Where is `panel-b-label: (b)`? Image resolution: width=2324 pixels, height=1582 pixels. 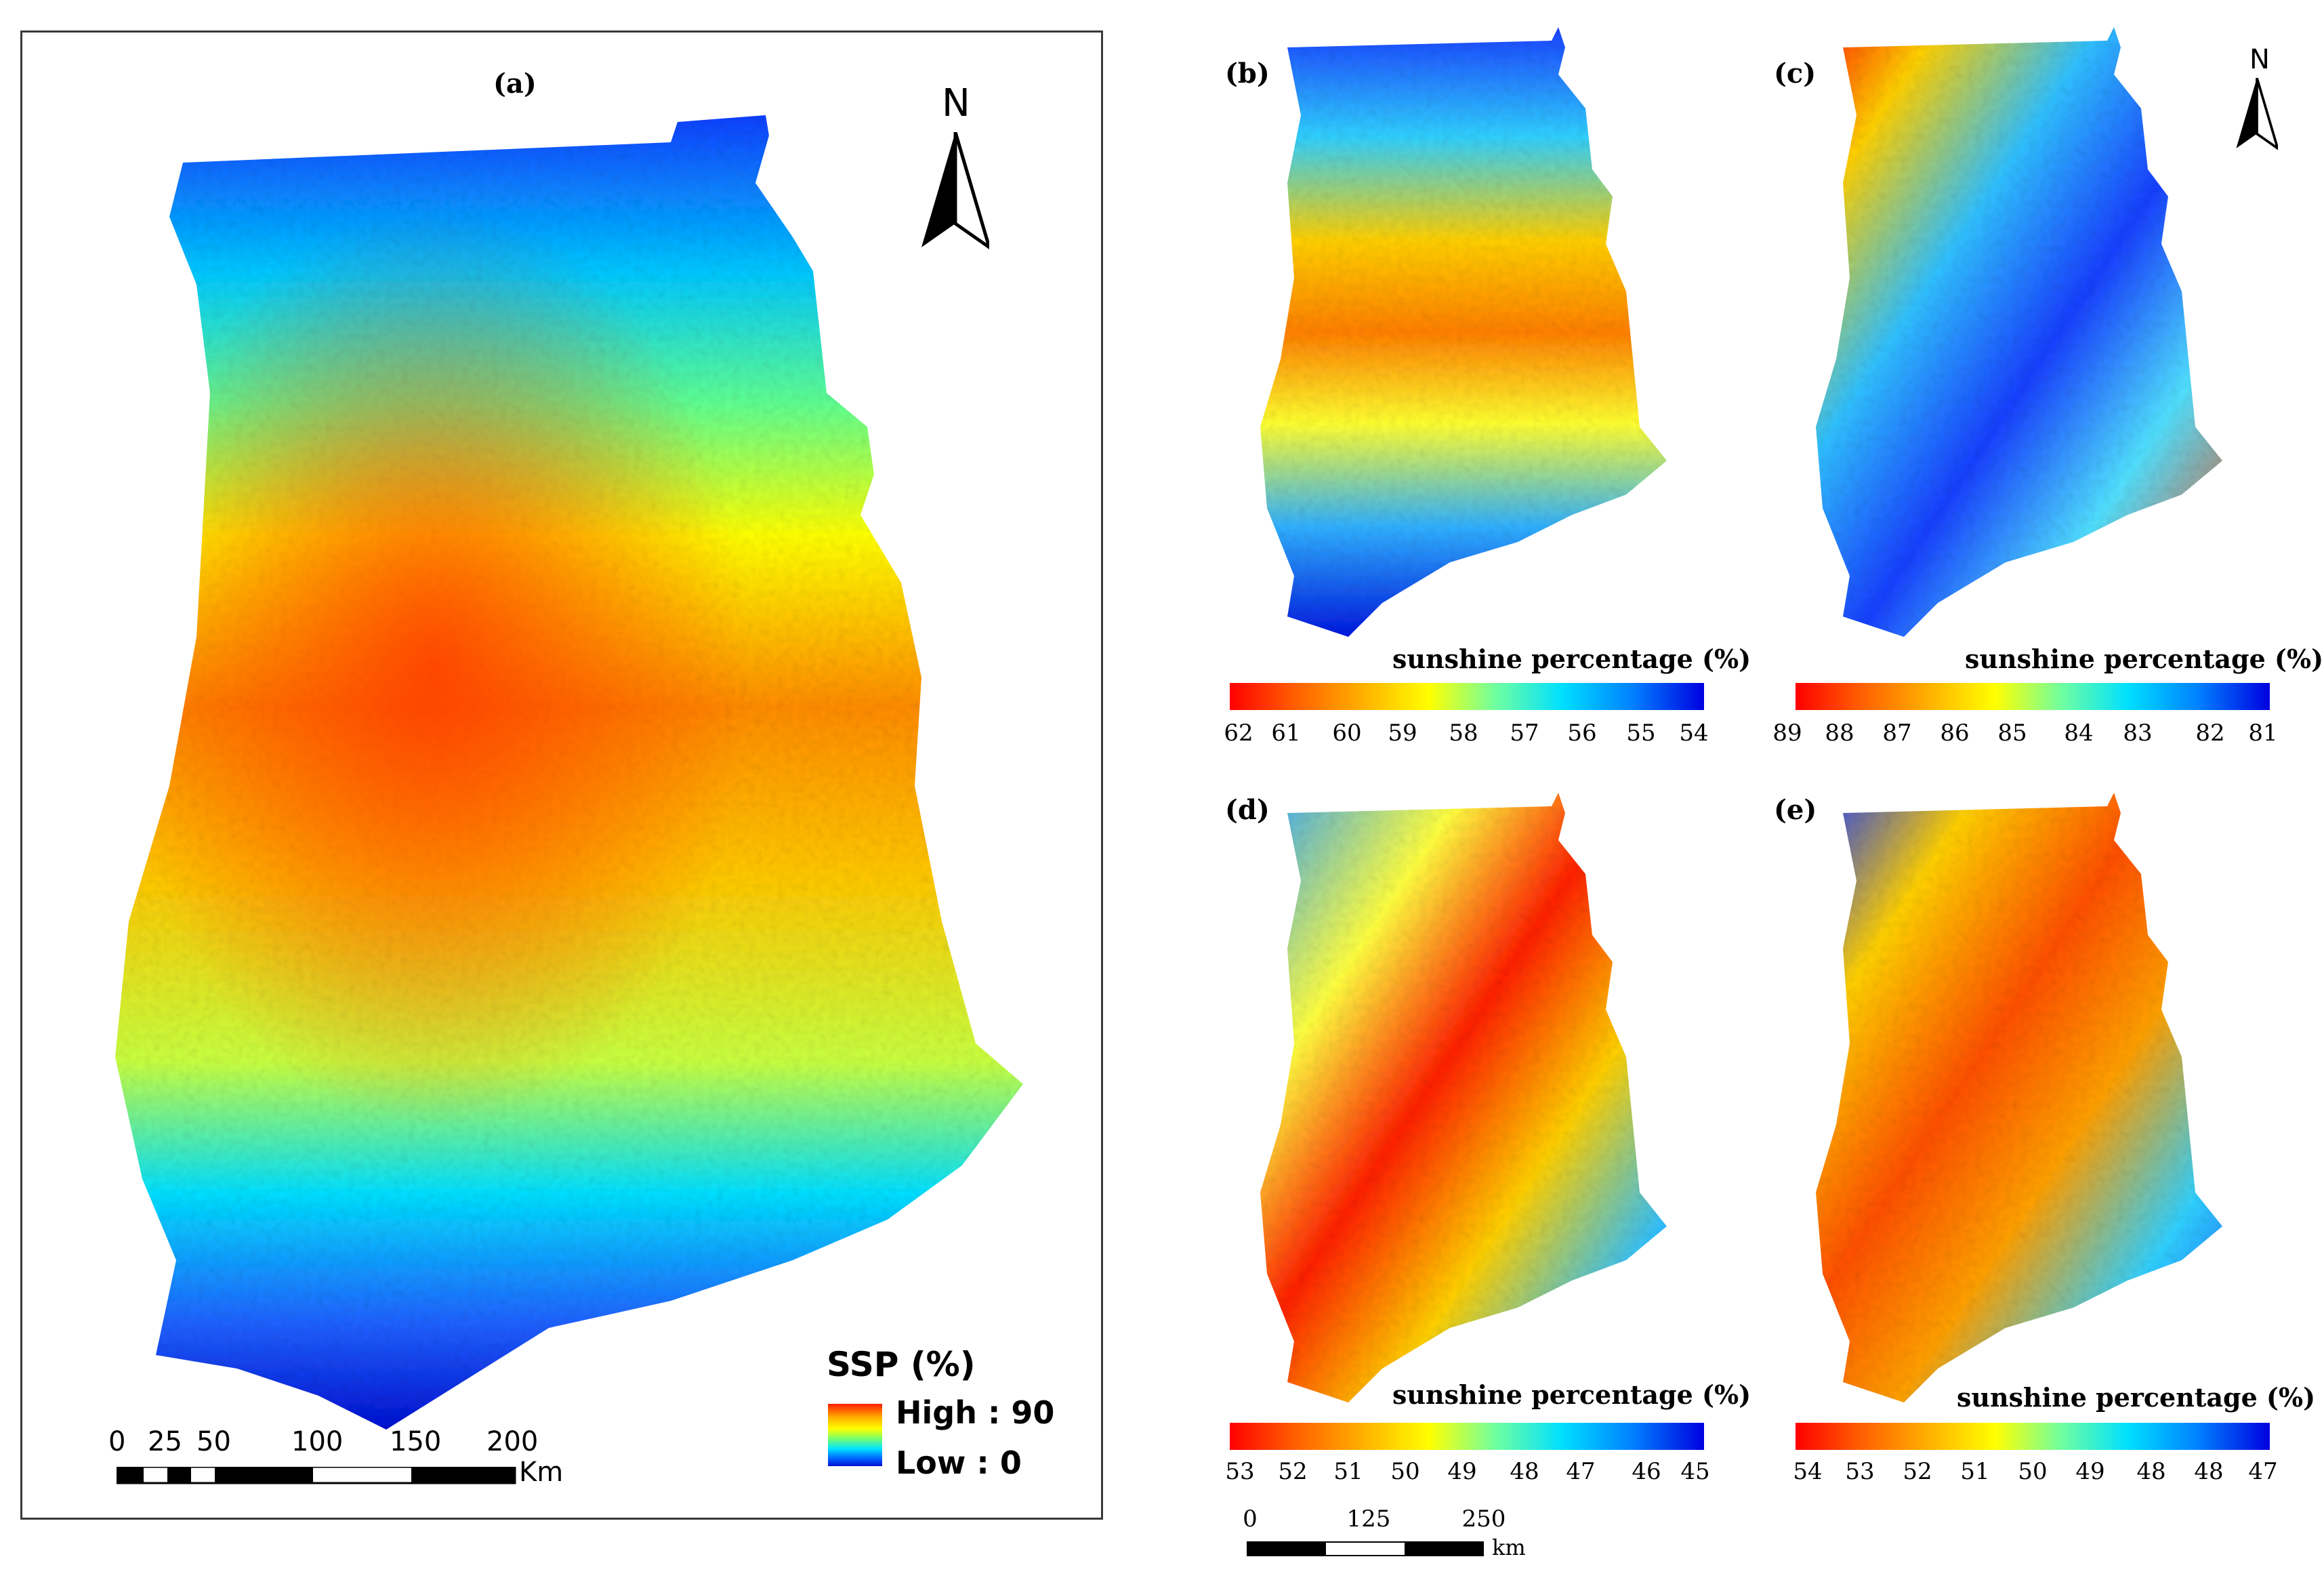 panel-b-label: (b) is located at coordinates (1247, 74).